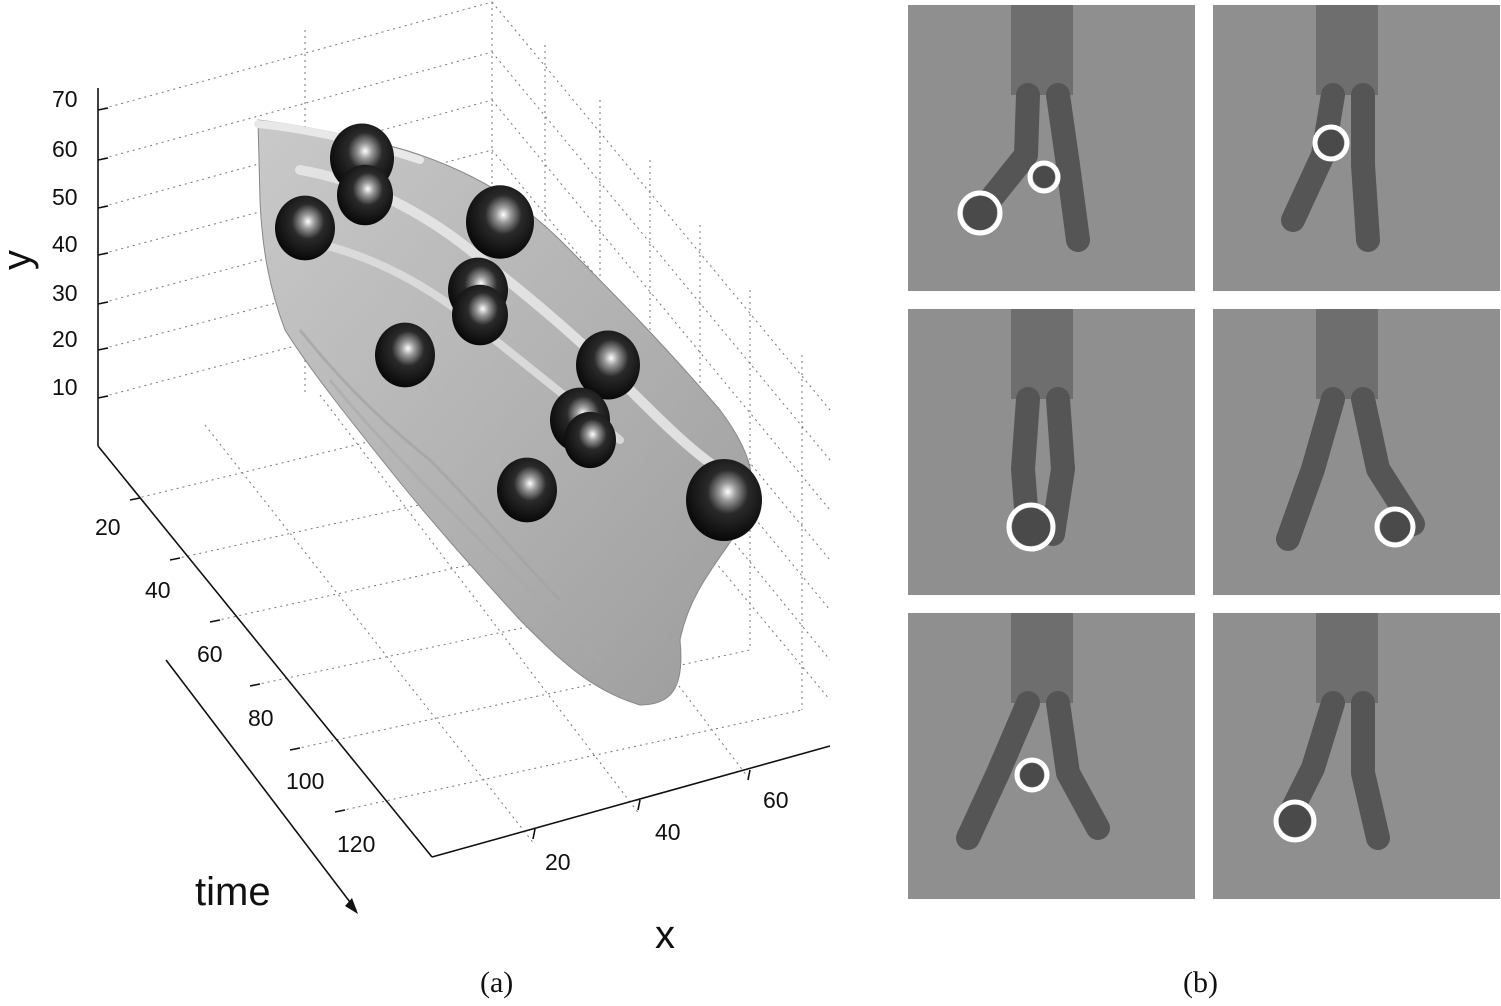 This screenshot has width=1501, height=1006. What do you see at coordinates (265, 651) in the screenshot?
I see `time-axis-line` at bounding box center [265, 651].